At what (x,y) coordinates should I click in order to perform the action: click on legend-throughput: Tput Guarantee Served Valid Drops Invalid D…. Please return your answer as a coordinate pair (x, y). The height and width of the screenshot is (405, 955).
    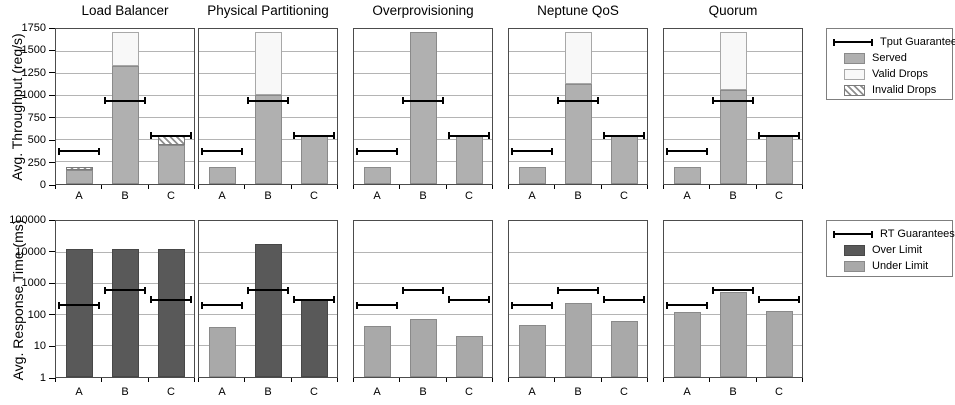
    Looking at the image, I should click on (890, 64).